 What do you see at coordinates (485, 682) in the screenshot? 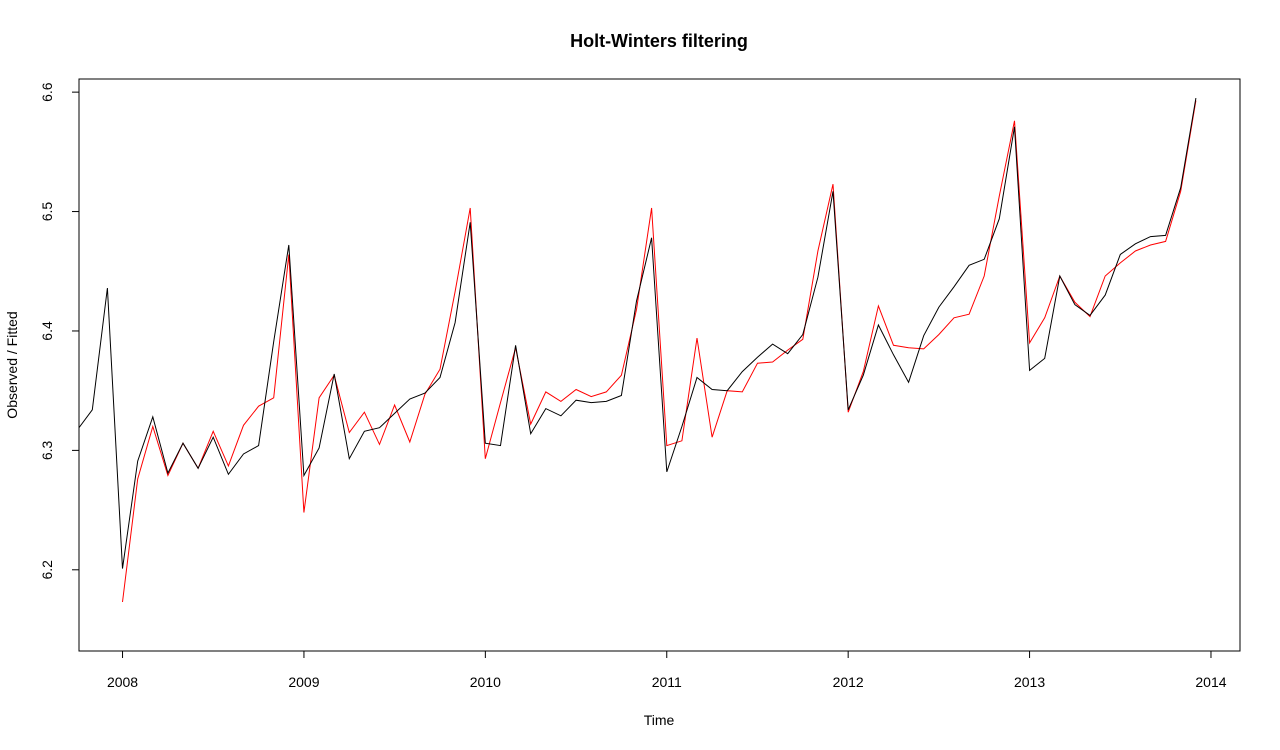
I see `x-tick-label: 2010` at bounding box center [485, 682].